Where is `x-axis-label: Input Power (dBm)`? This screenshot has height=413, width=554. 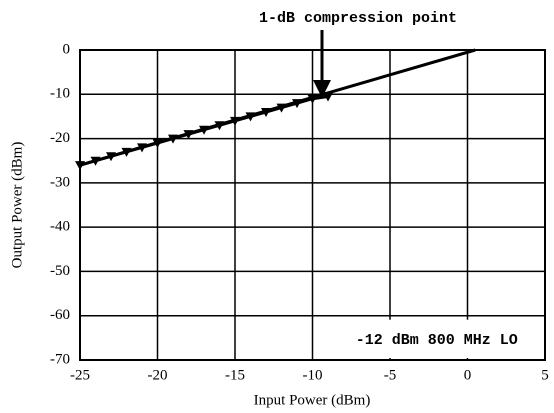
x-axis-label: Input Power (dBm) is located at coordinates (312, 400).